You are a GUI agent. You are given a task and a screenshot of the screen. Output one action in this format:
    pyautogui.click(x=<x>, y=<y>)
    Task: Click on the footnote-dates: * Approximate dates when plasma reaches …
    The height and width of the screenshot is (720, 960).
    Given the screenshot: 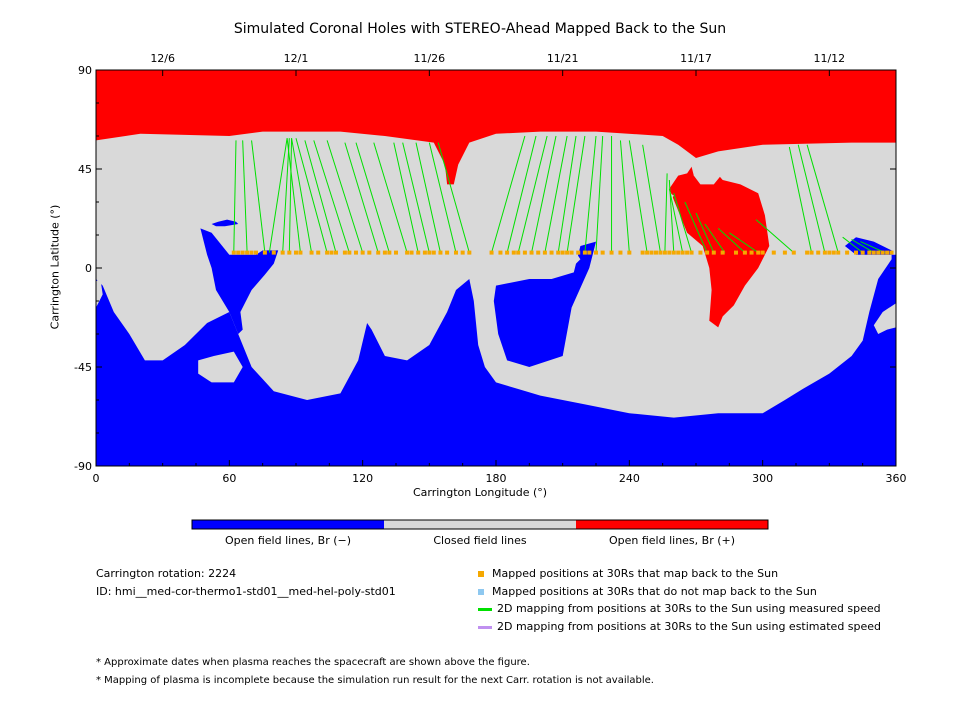 What is the action you would take?
    pyautogui.click(x=313, y=662)
    